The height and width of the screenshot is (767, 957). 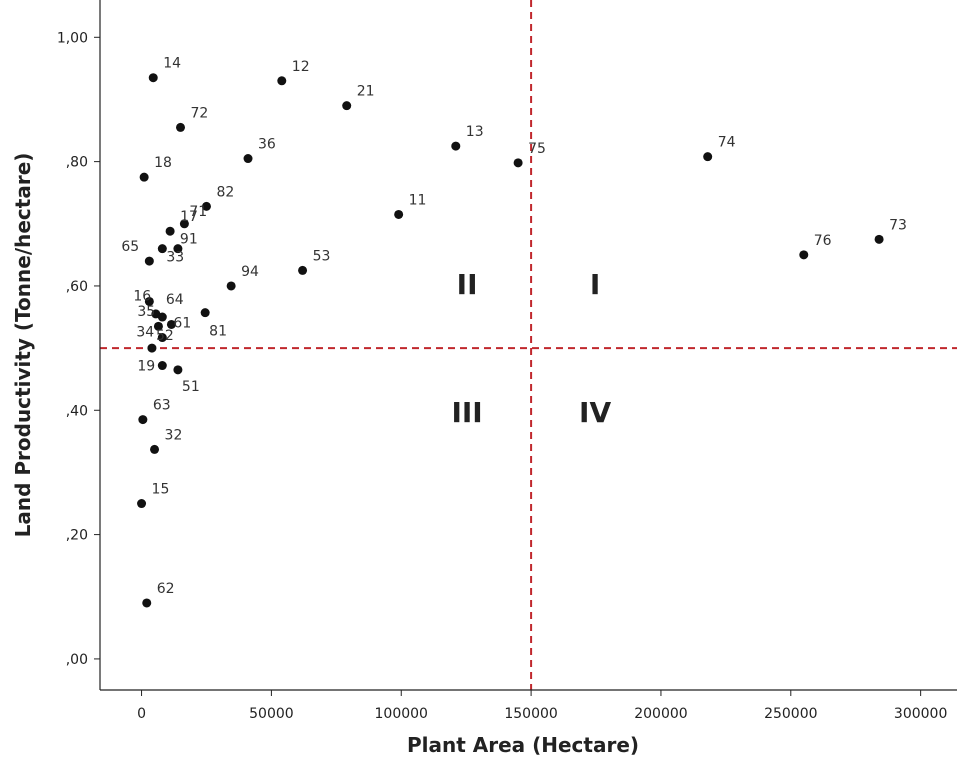 I want to click on point-label: 81, so click(x=218, y=332).